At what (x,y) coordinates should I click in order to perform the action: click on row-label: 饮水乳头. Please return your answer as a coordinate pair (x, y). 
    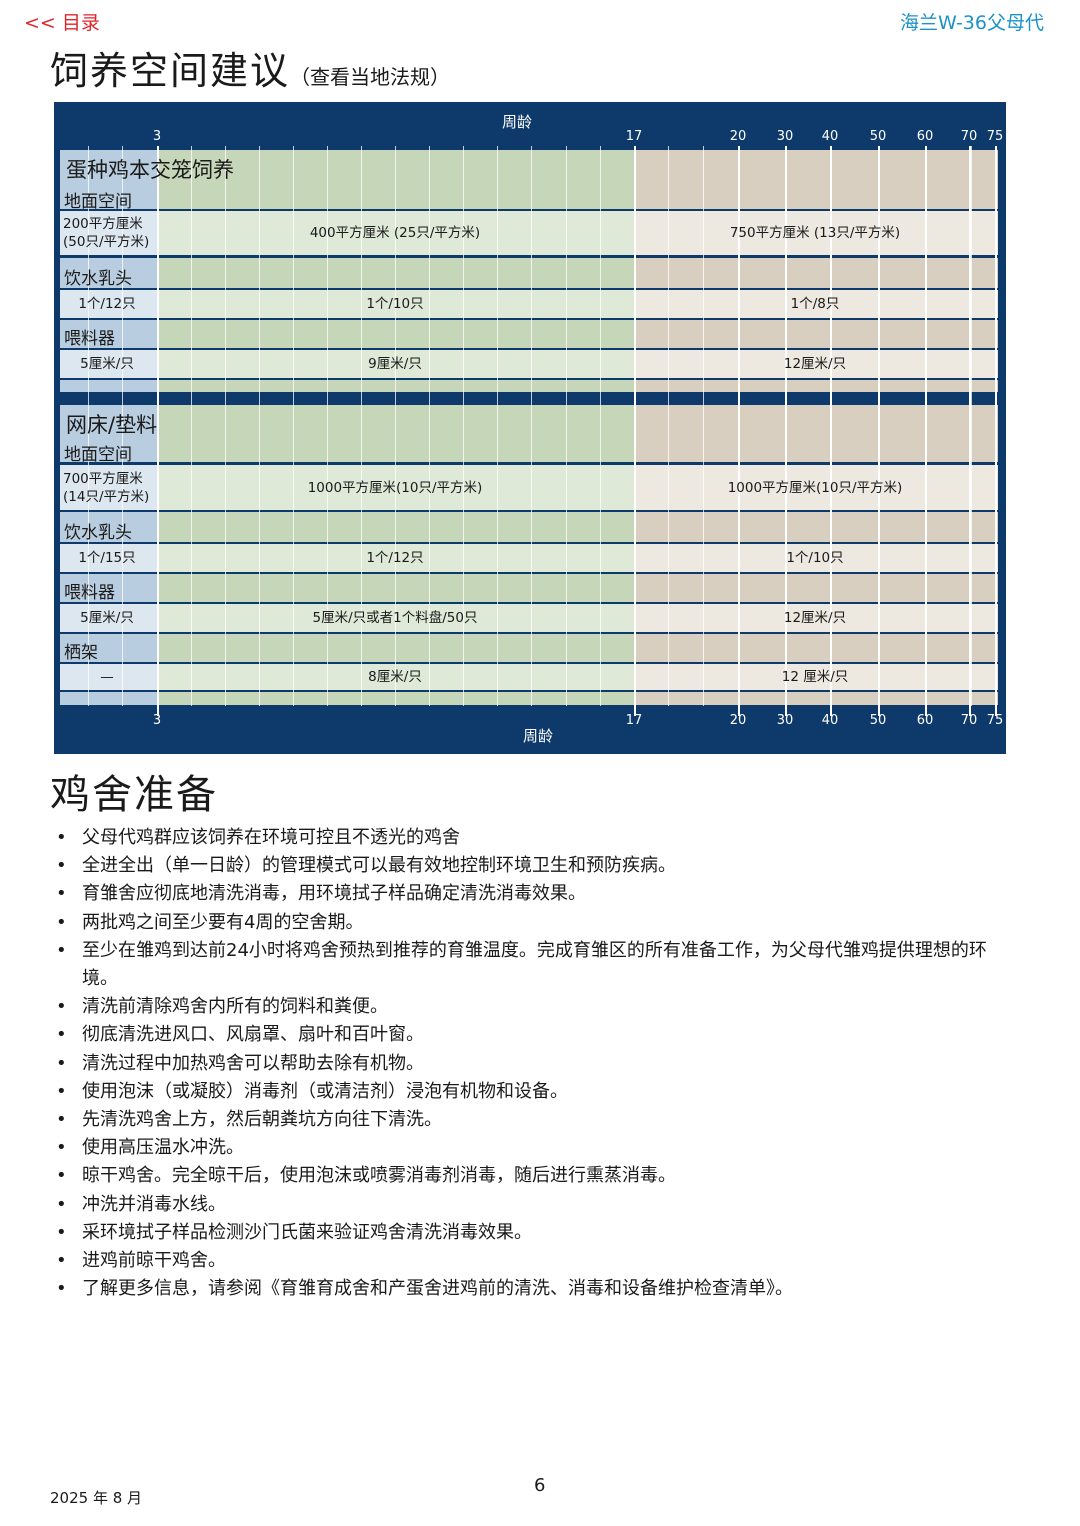
    Looking at the image, I should click on (98, 533).